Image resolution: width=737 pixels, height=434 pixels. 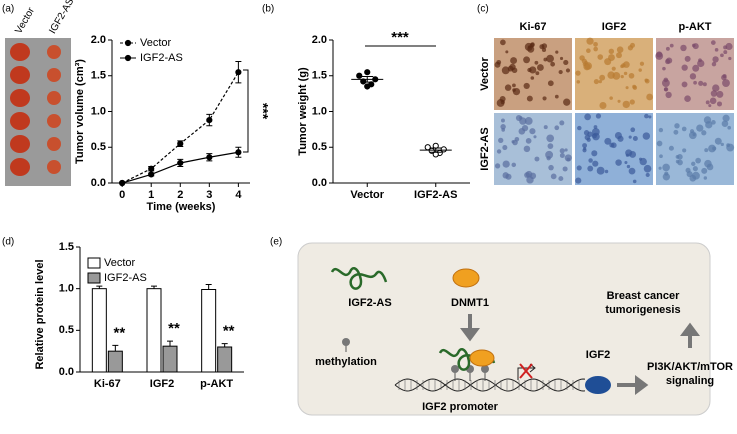 What do you see at coordinates (367, 195) in the screenshot?
I see `x-tick-label: Vector` at bounding box center [367, 195].